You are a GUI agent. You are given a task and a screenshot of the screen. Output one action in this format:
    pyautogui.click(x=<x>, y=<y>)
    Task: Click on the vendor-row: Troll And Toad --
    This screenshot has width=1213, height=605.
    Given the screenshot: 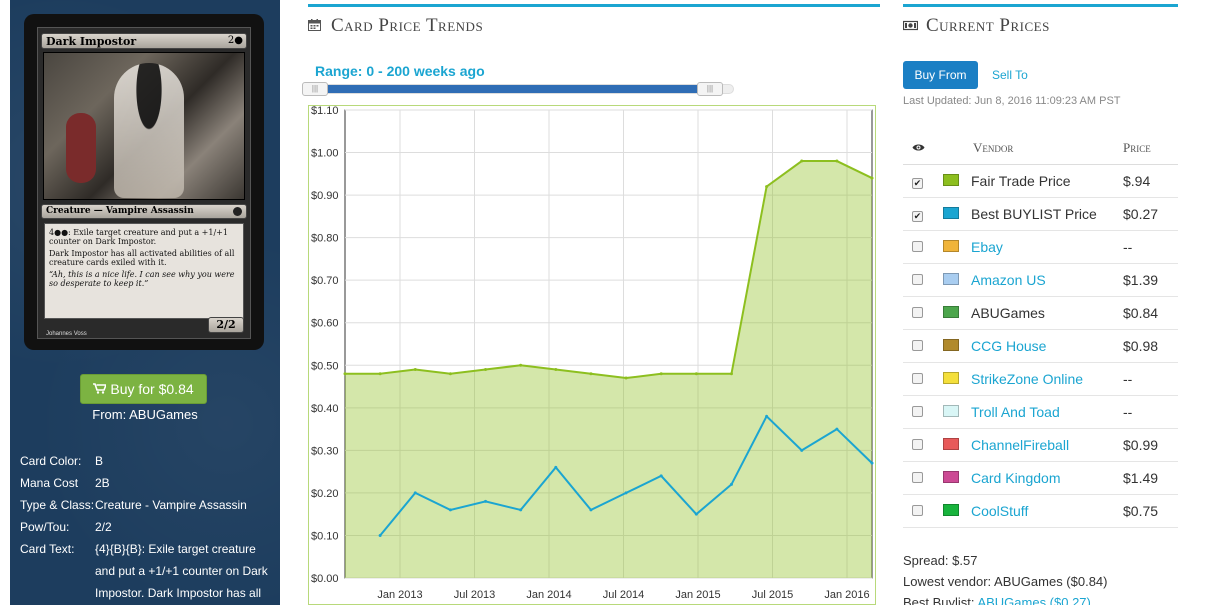 What is the action you would take?
    pyautogui.click(x=1040, y=412)
    